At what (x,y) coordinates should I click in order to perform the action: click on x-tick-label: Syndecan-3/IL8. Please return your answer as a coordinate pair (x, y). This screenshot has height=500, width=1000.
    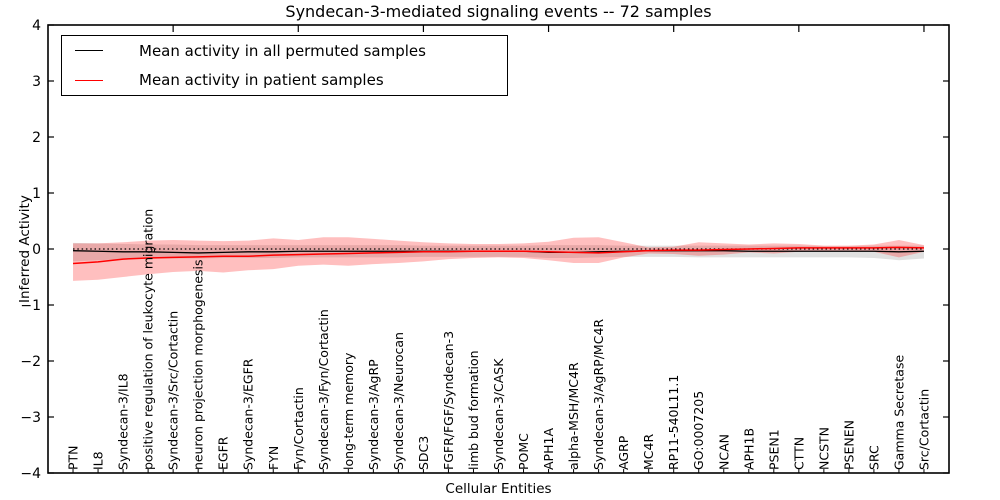
    Looking at the image, I should click on (123, 421).